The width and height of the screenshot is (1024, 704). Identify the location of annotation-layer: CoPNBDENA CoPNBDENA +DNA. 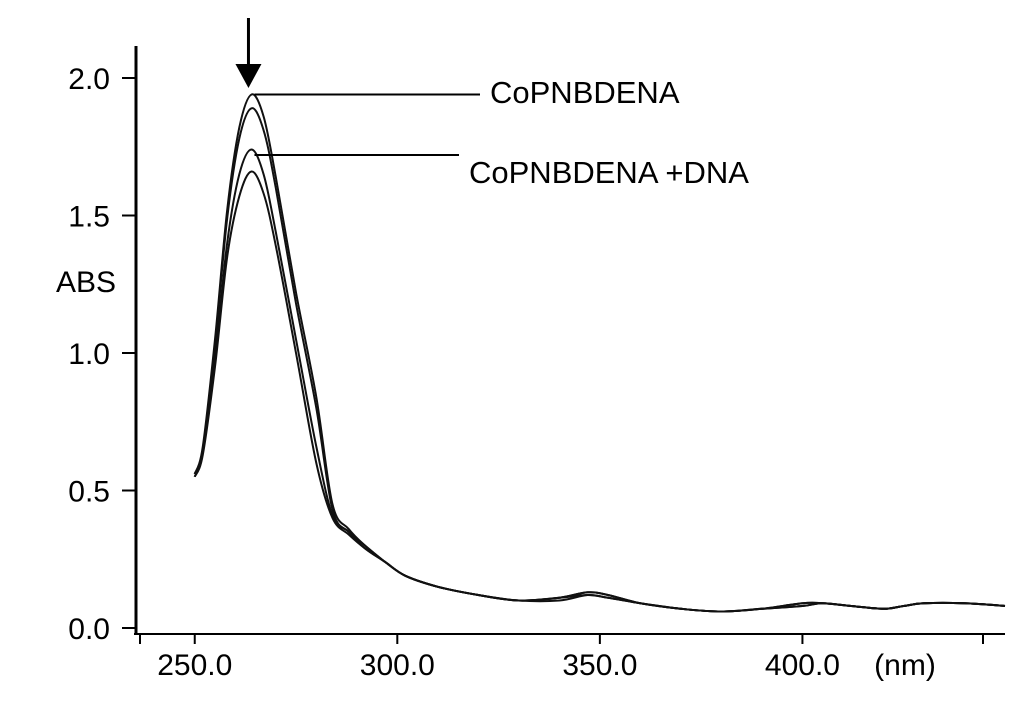
(492, 104).